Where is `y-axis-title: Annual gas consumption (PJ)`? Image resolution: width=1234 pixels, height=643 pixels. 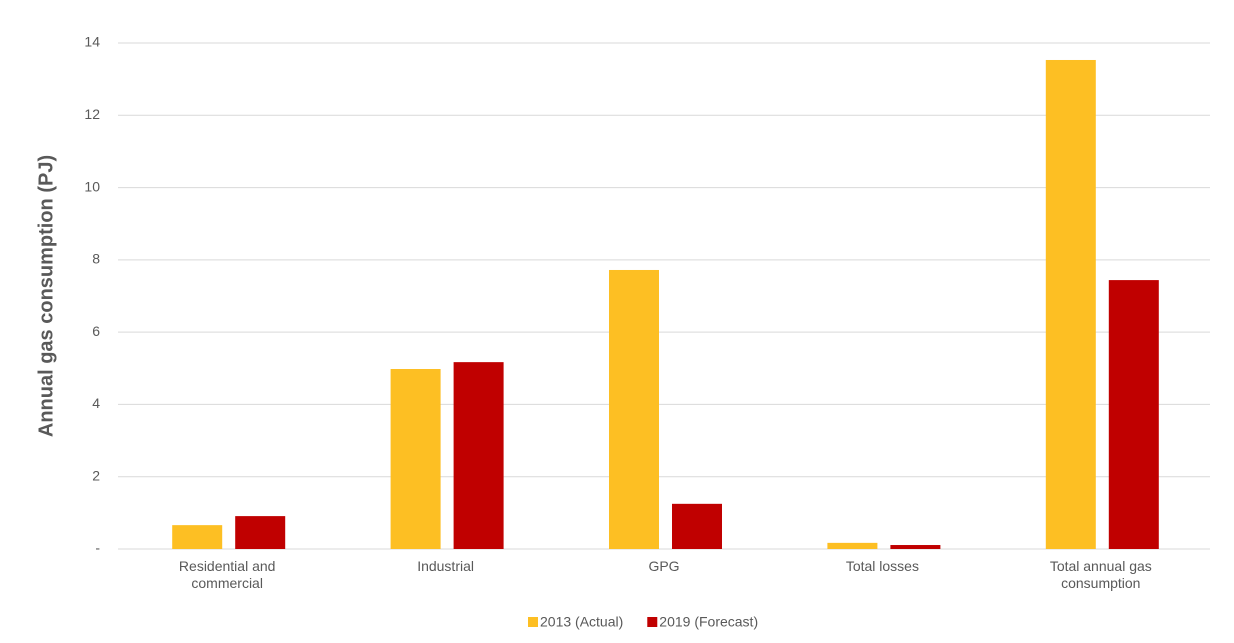
y-axis-title: Annual gas consumption (PJ) is located at coordinates (46, 296).